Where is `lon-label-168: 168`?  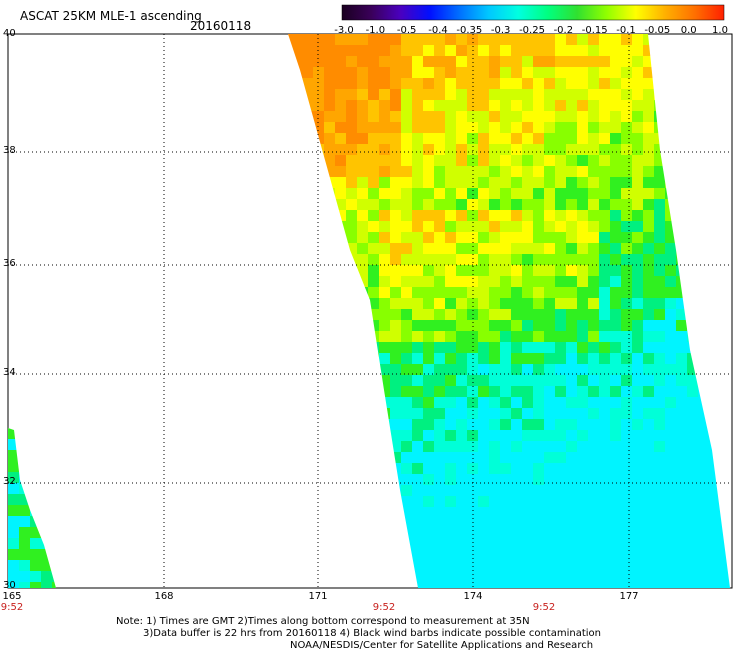
lon-label-168: 168 is located at coordinates (164, 596).